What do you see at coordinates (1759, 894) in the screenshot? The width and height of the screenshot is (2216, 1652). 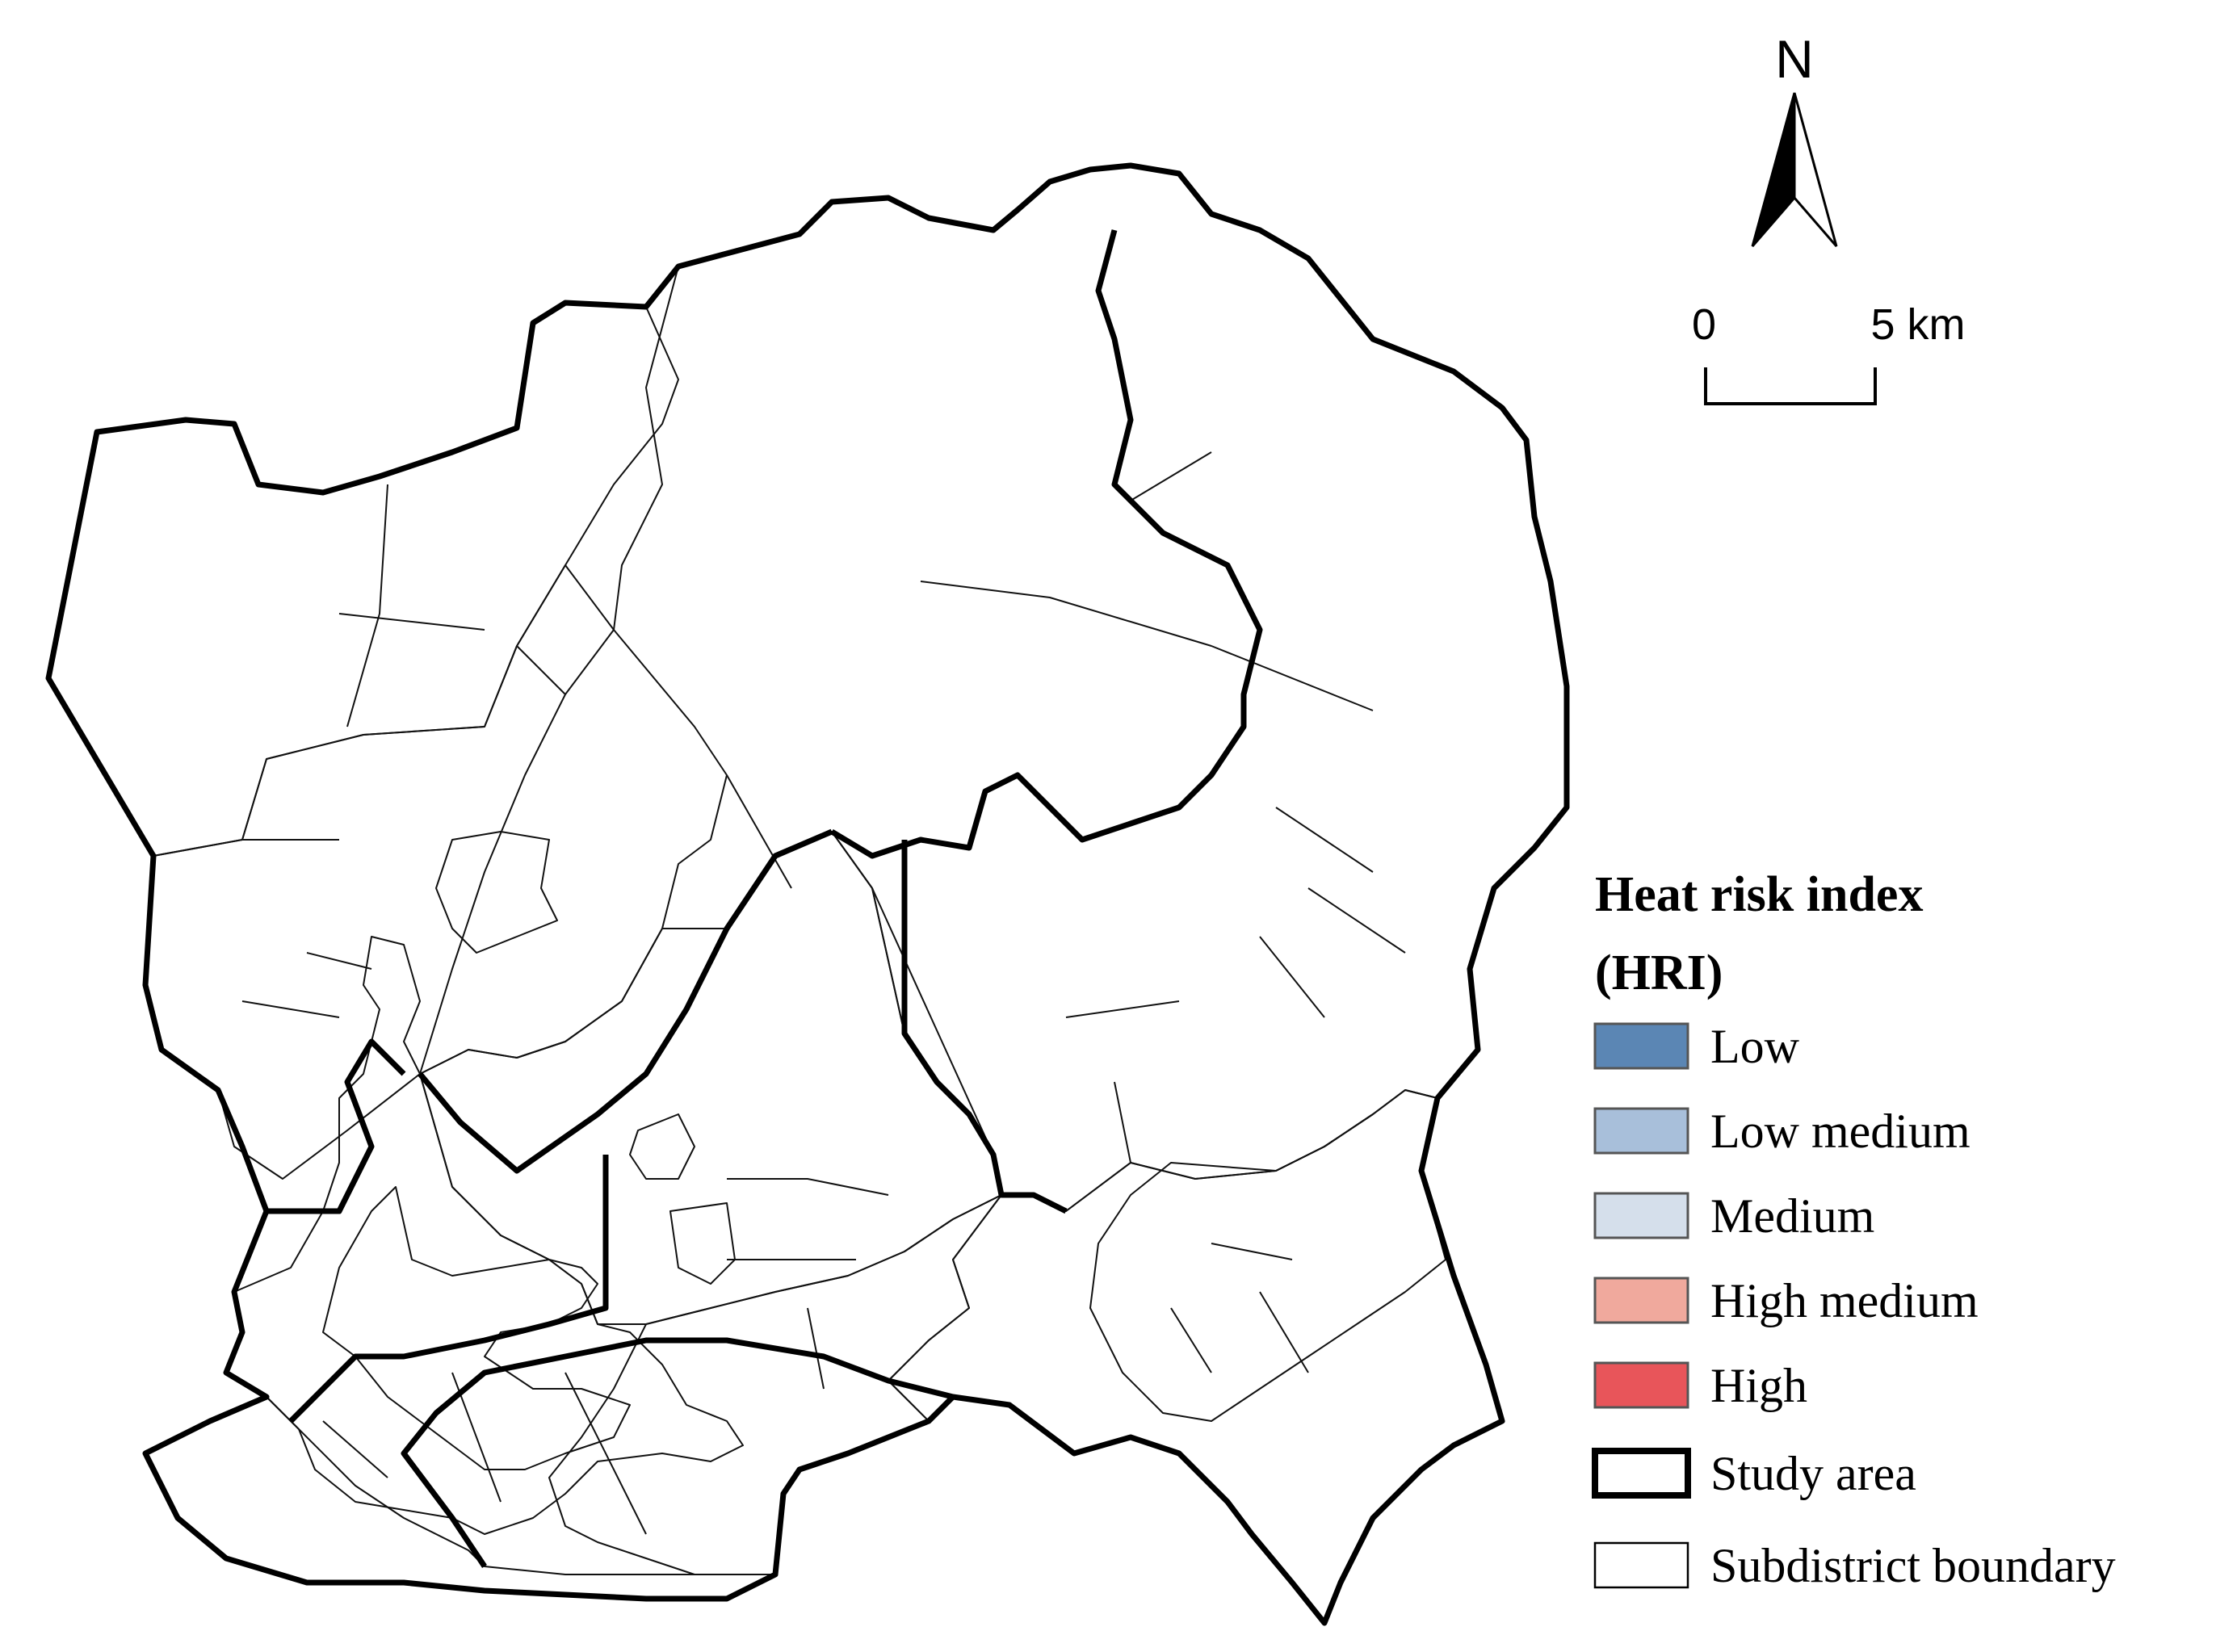 I see `legend-title-line1: Heat risk index` at bounding box center [1759, 894].